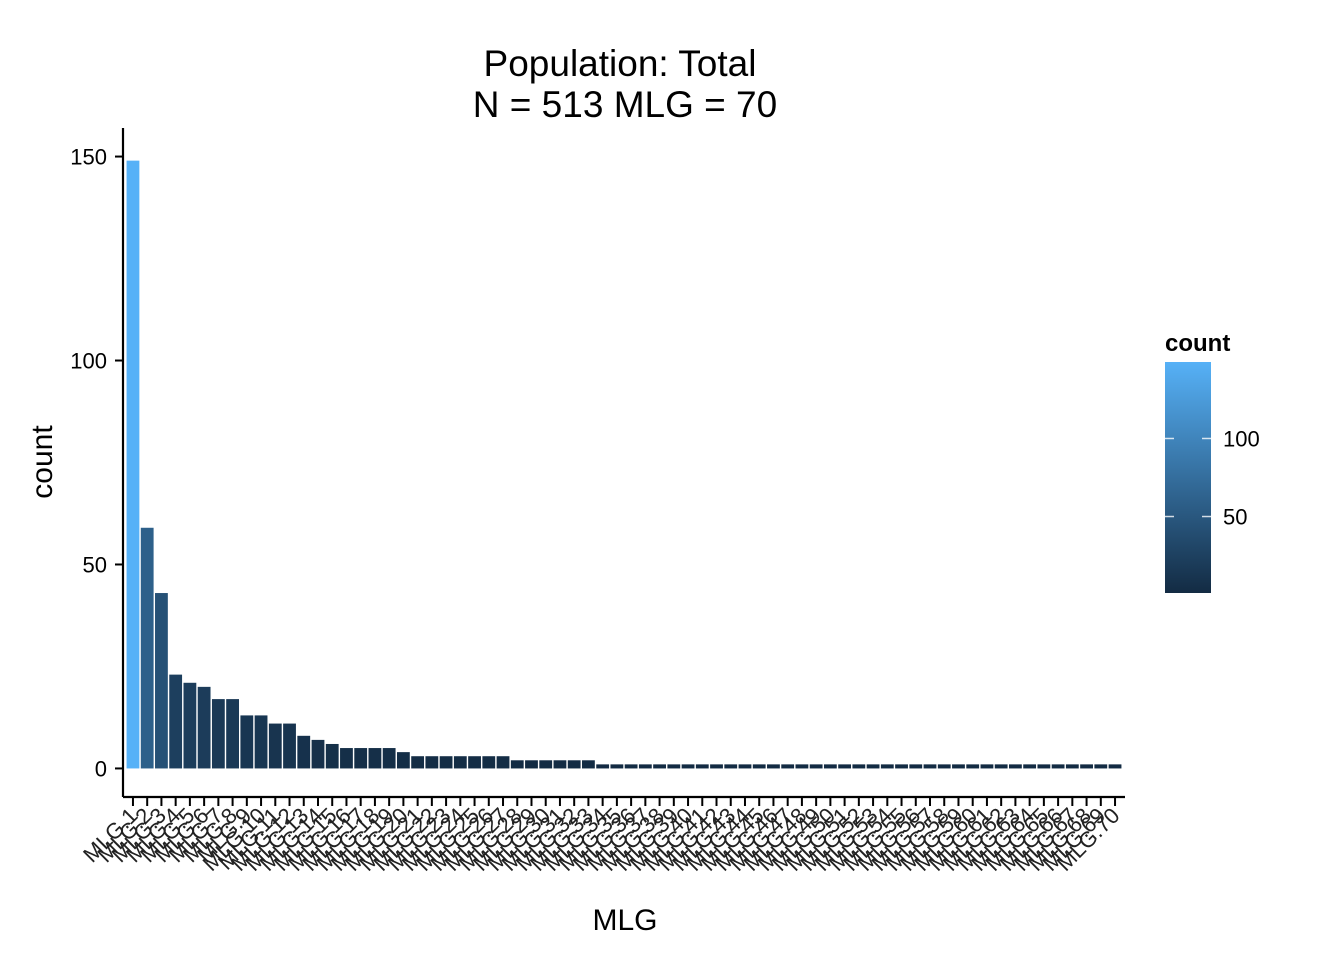  What do you see at coordinates (1235, 517) in the screenshot?
I see `legend-label-50: 50` at bounding box center [1235, 517].